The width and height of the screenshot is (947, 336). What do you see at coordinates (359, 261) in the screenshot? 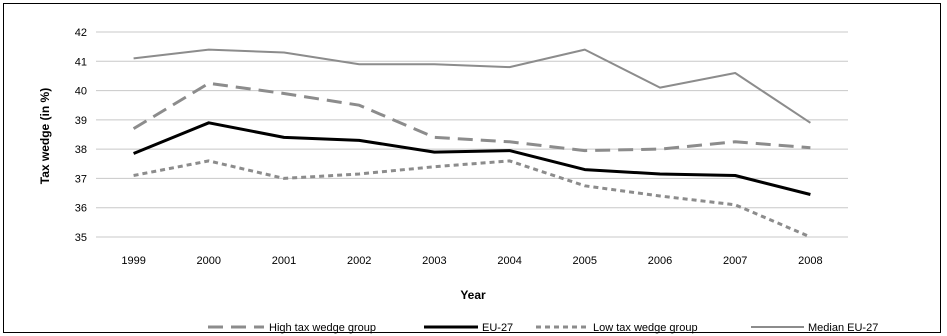
I see `x-tick-label: 2002` at bounding box center [359, 261].